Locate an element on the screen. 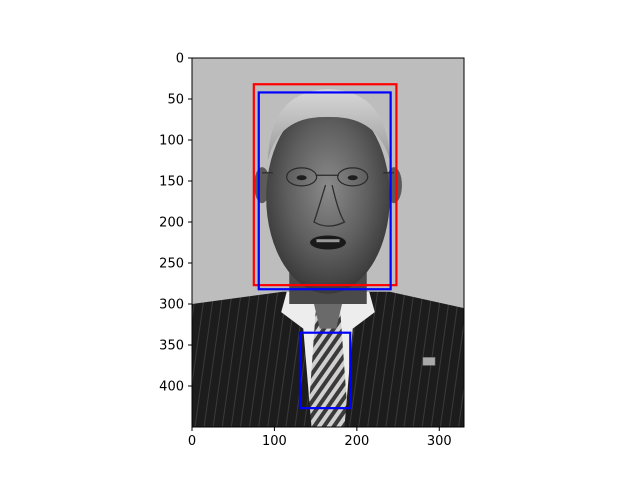 This screenshot has width=640, height=480. left-eye is located at coordinates (301, 178).